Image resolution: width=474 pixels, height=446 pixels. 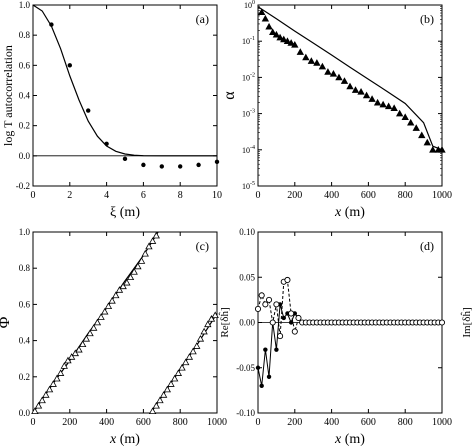 What do you see at coordinates (125, 212) in the screenshot?
I see `x-axis-label: ξ (m)` at bounding box center [125, 212].